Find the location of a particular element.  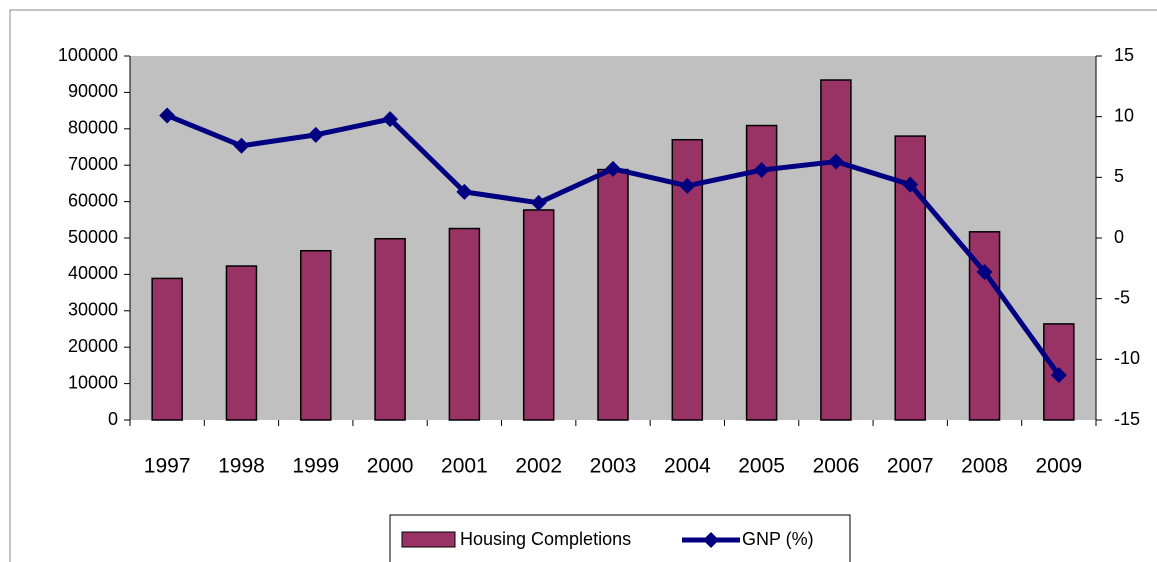

y-tick-label: 30000 is located at coordinates (93, 310).